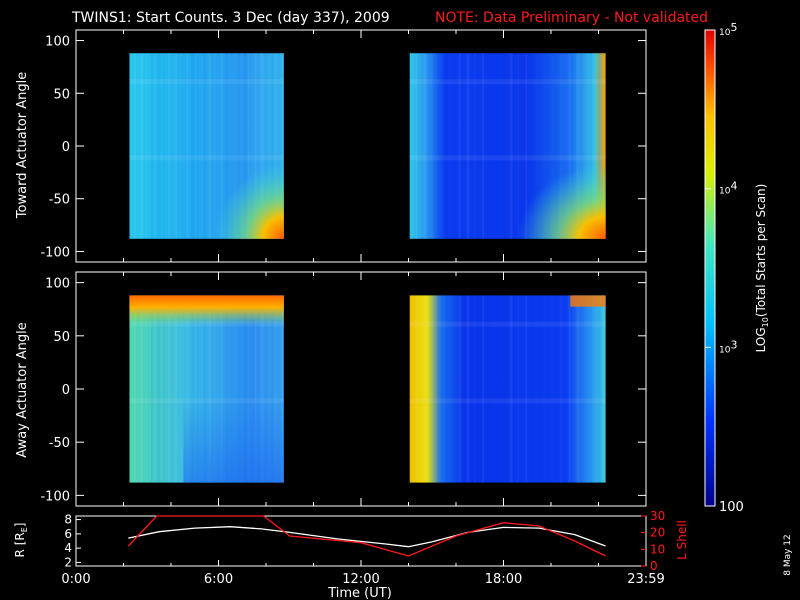 The height and width of the screenshot is (600, 800). What do you see at coordinates (657, 516) in the screenshot?
I see `orbit-right-tick-label: 30` at bounding box center [657, 516].